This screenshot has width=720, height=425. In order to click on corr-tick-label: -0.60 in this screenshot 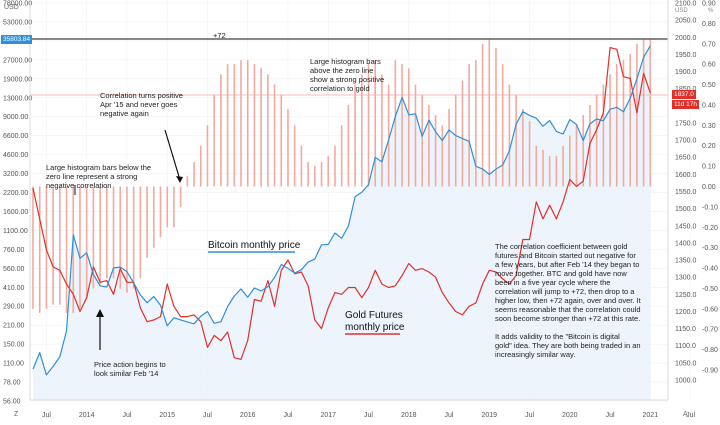, I will do `click(710, 309)`.